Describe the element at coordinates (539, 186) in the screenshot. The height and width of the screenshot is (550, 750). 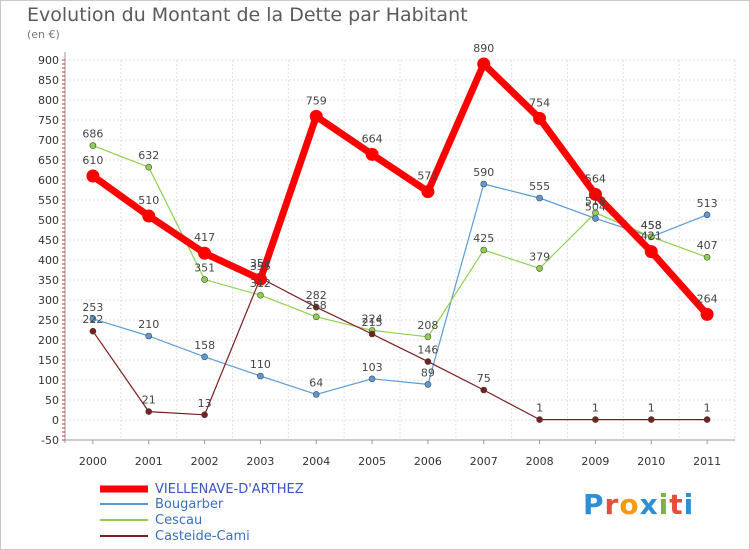
I see `data-label: 555` at that location.